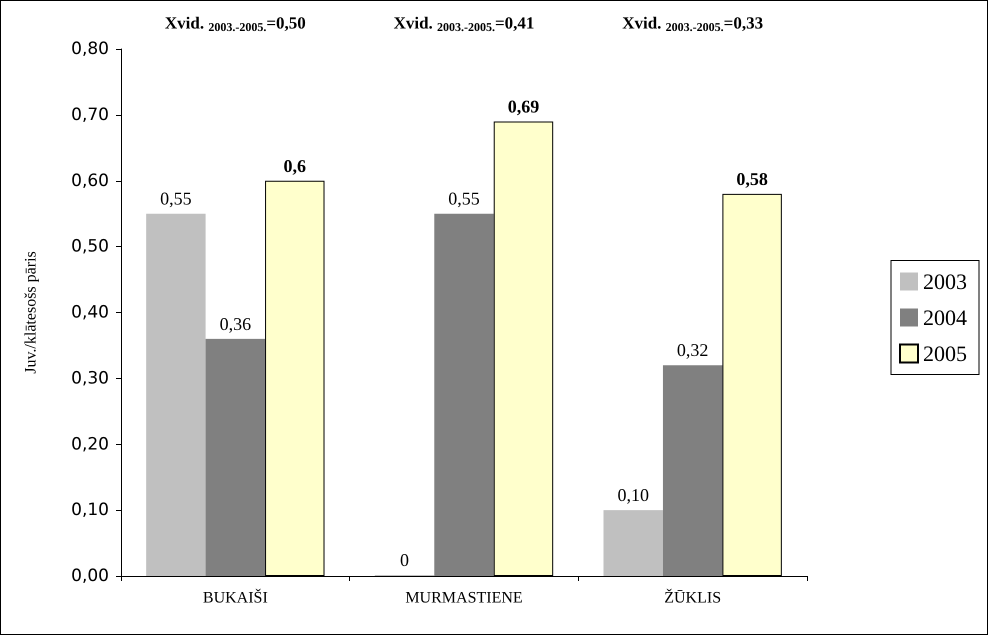 This screenshot has height=635, width=988. Describe the element at coordinates (90, 246) in the screenshot. I see `y-tick-label: 0,50` at that location.